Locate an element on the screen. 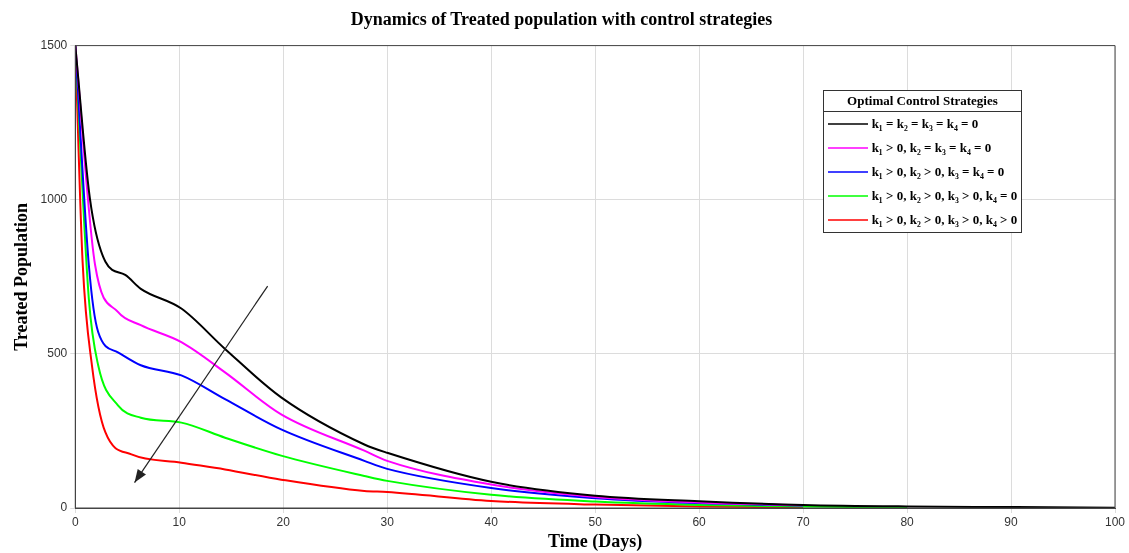 The height and width of the screenshot is (553, 1129). legend-label: k₁ > 0, k₂ > 0, k₃ > 0, k₄ = 0 is located at coordinates (944, 195).